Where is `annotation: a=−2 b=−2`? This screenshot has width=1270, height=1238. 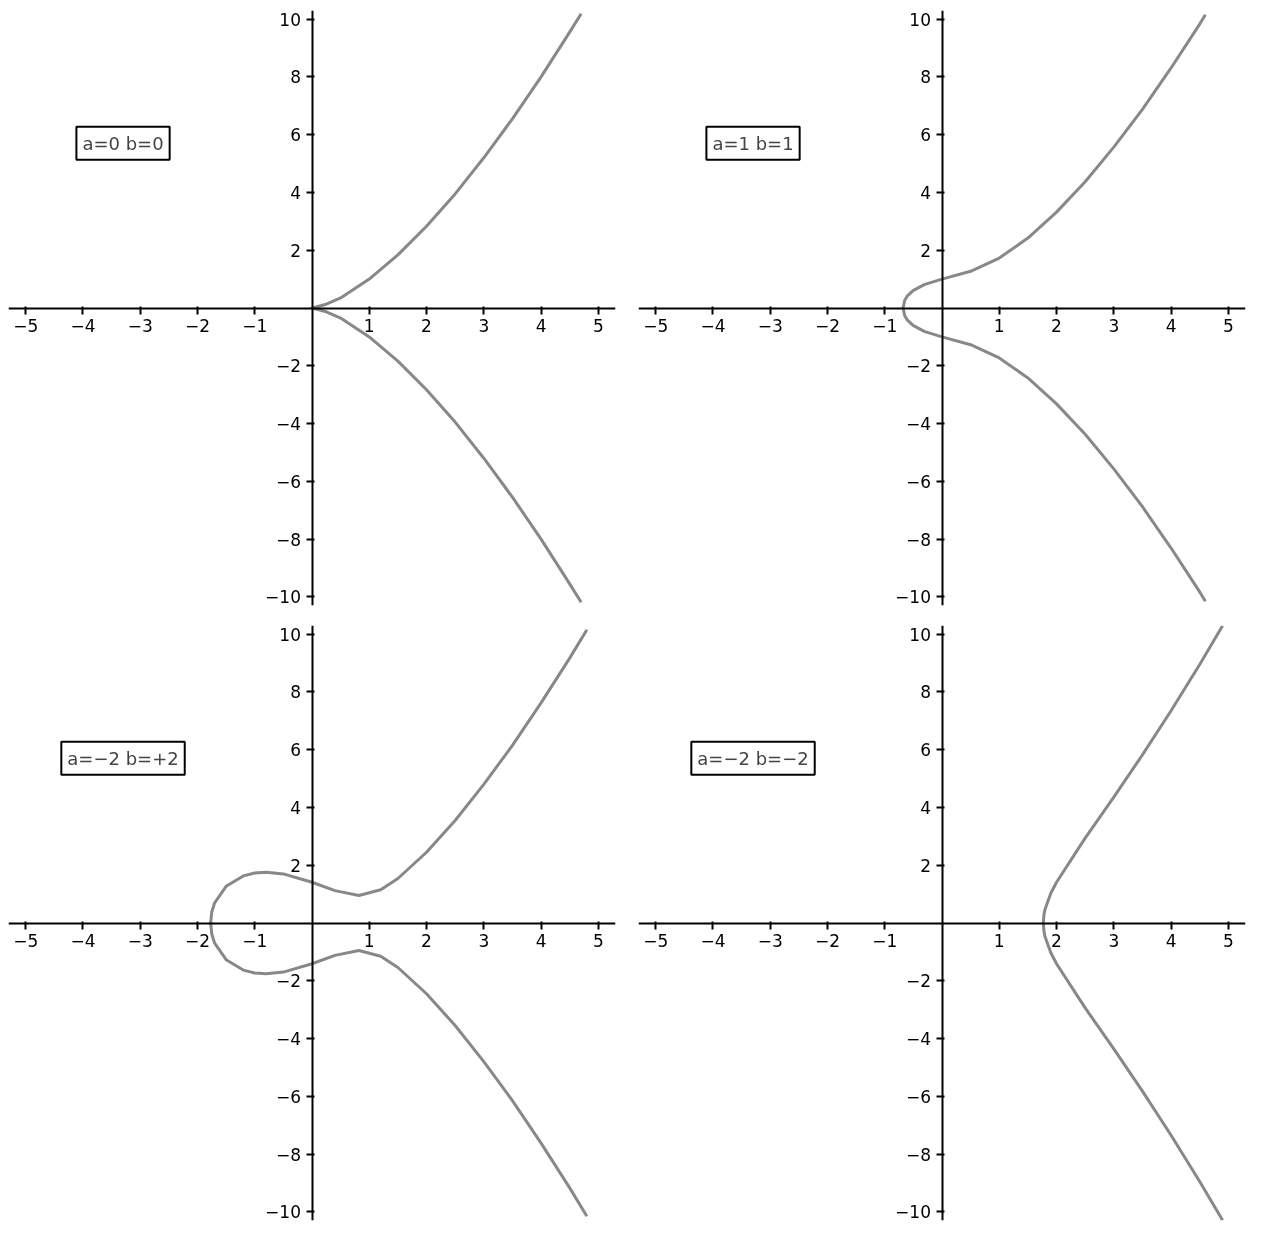 annotation: a=−2 b=−2 is located at coordinates (753, 758).